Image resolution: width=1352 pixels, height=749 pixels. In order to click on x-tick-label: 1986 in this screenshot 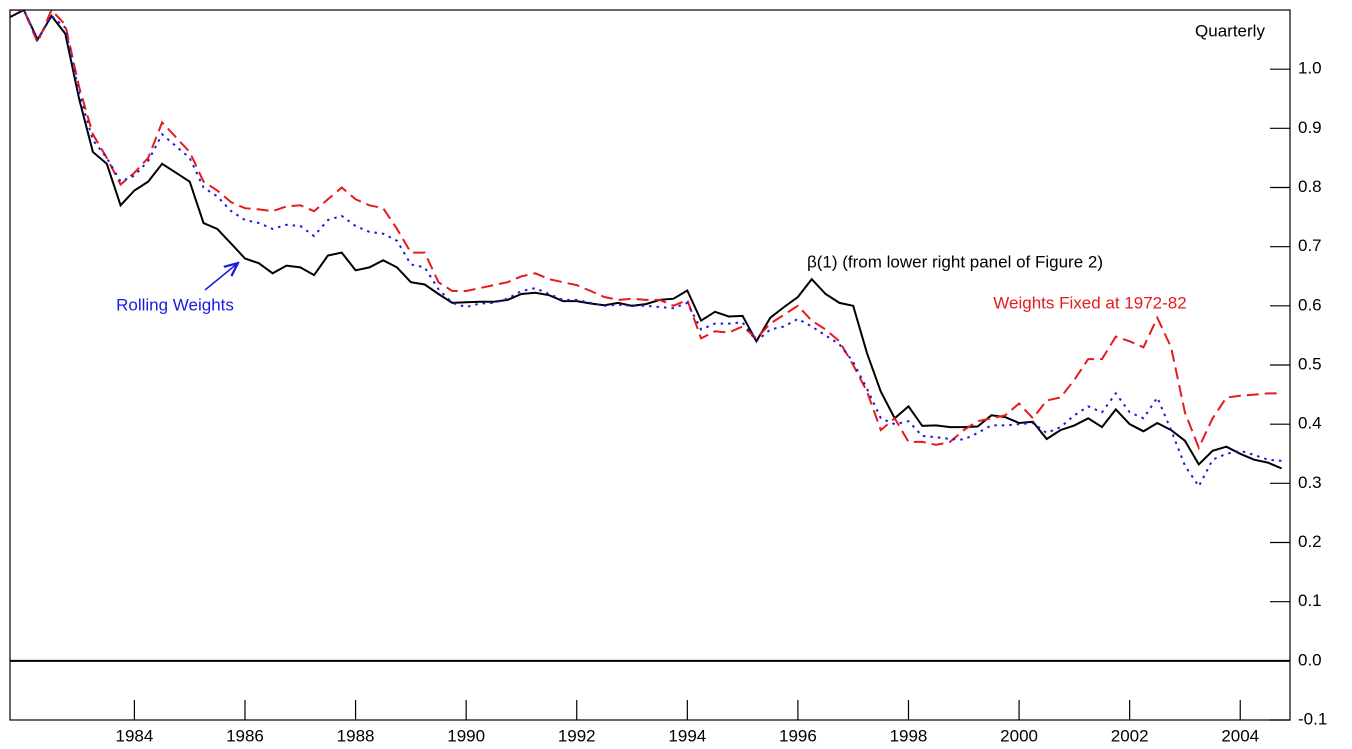, I will do `click(245, 735)`.